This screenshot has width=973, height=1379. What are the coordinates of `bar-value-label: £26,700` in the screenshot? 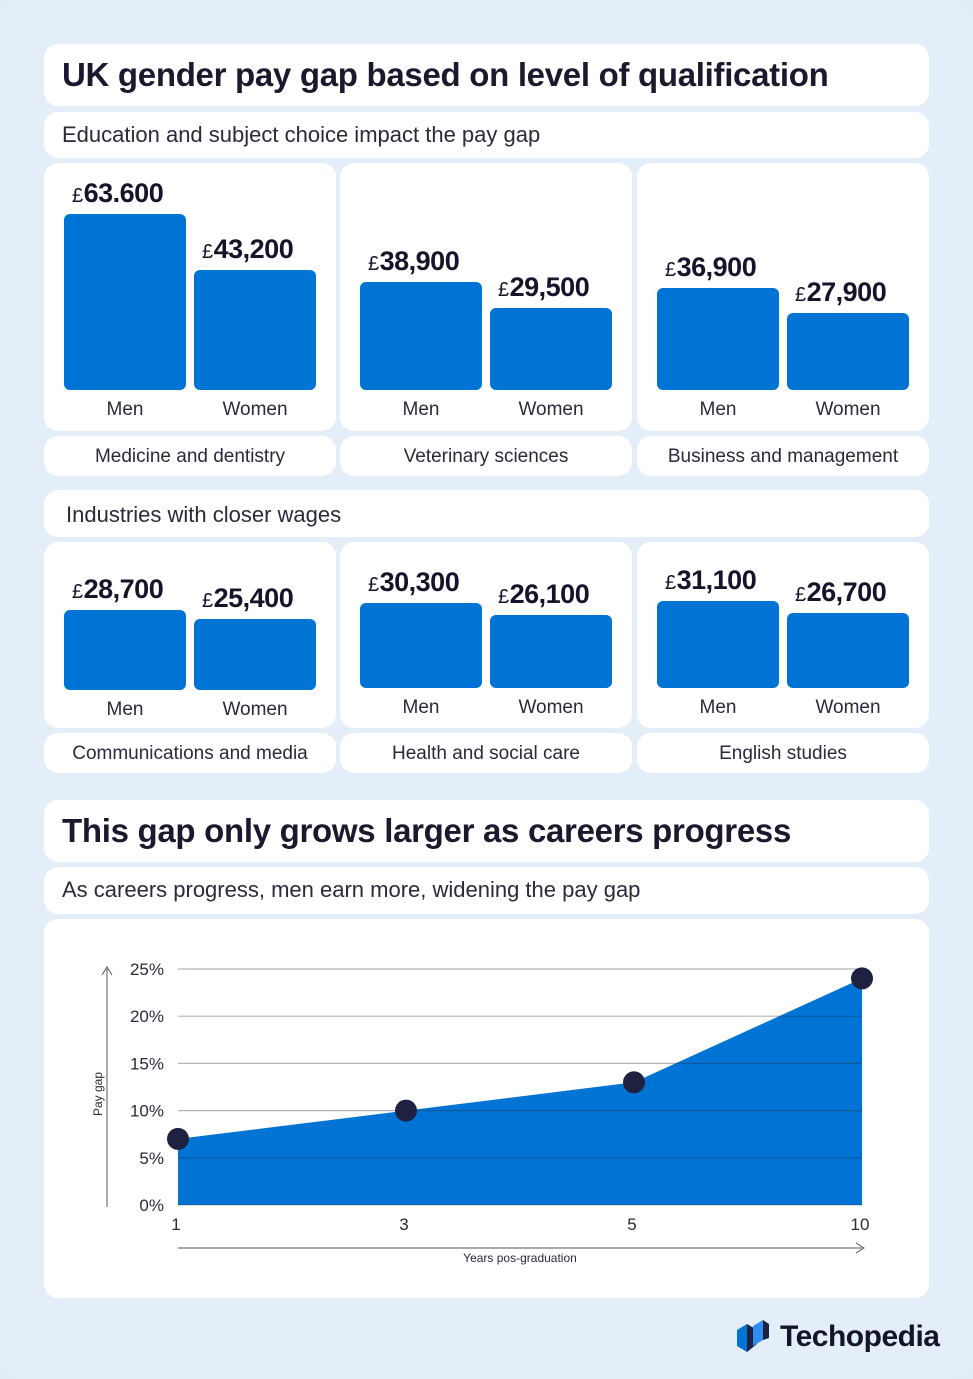 It's located at (841, 592).